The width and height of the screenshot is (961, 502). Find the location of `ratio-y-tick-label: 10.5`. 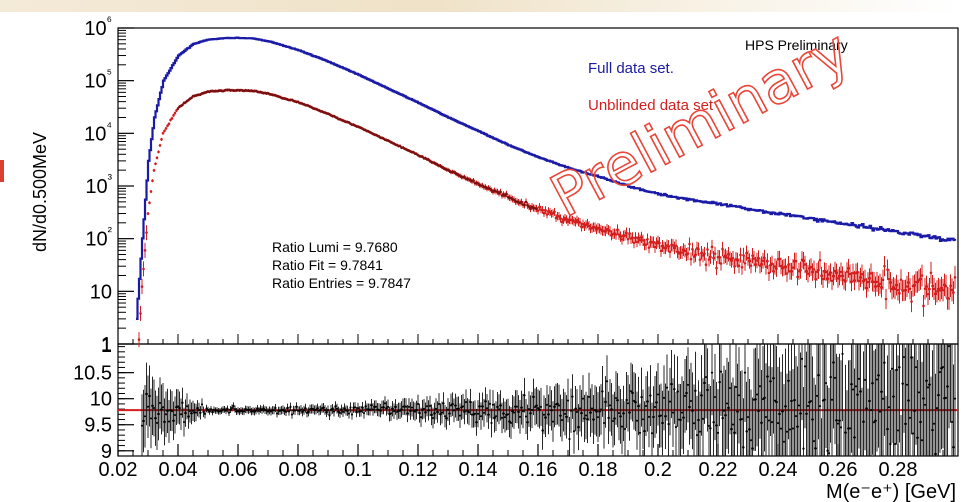

ratio-y-tick-label: 10.5 is located at coordinates (92, 374).